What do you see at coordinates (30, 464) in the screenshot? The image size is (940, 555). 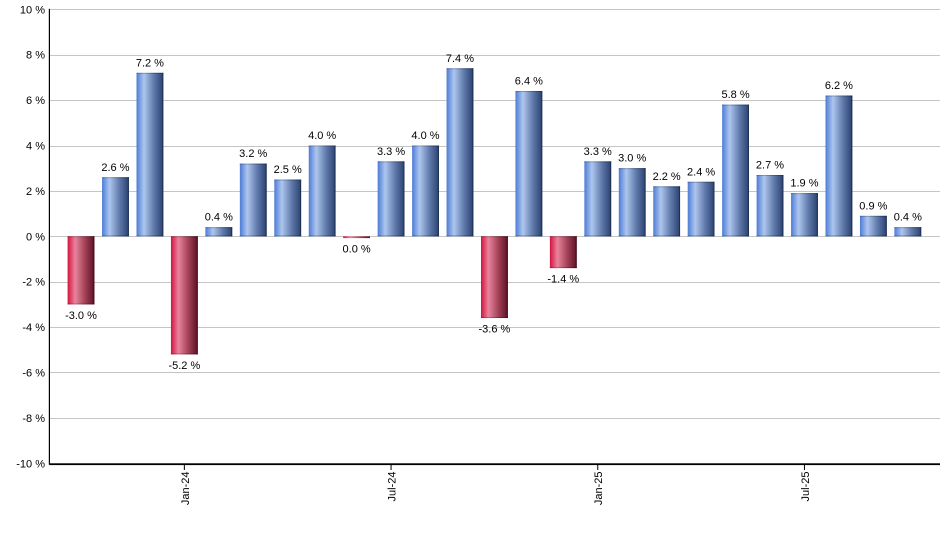 I see `svg-text: -10 %` at bounding box center [30, 464].